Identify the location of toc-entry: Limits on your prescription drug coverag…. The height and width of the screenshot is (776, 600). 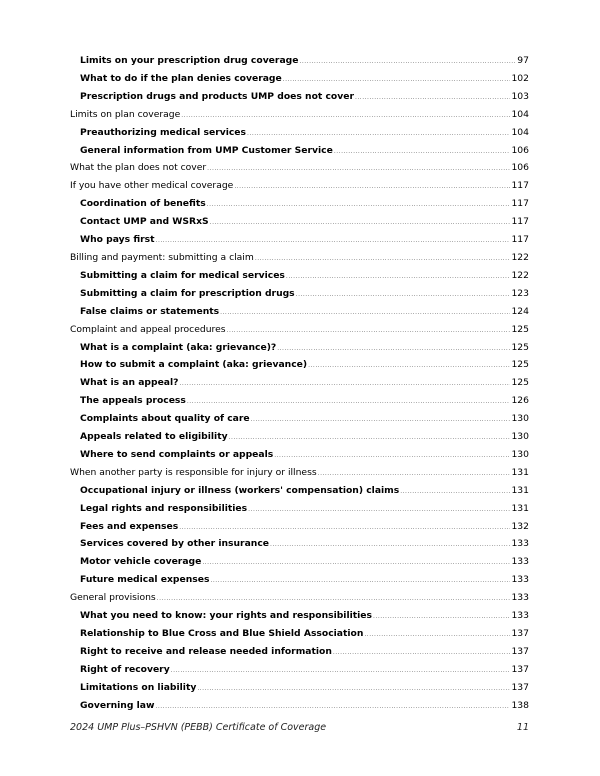
(299, 61).